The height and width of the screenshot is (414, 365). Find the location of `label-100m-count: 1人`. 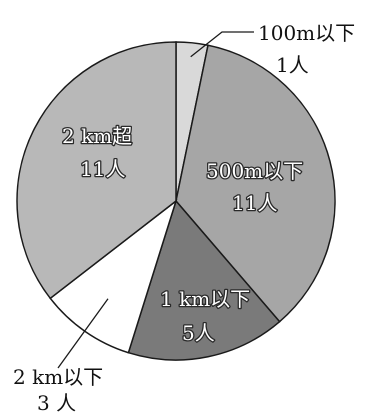

label-100m-count: 1人 is located at coordinates (292, 65).